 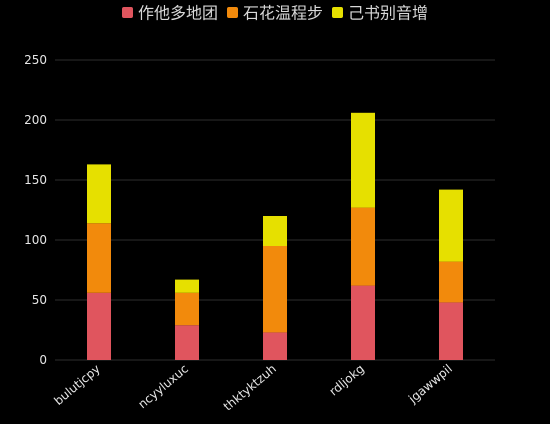 I want to click on y-tick-label: 250, so click(x=35, y=60).